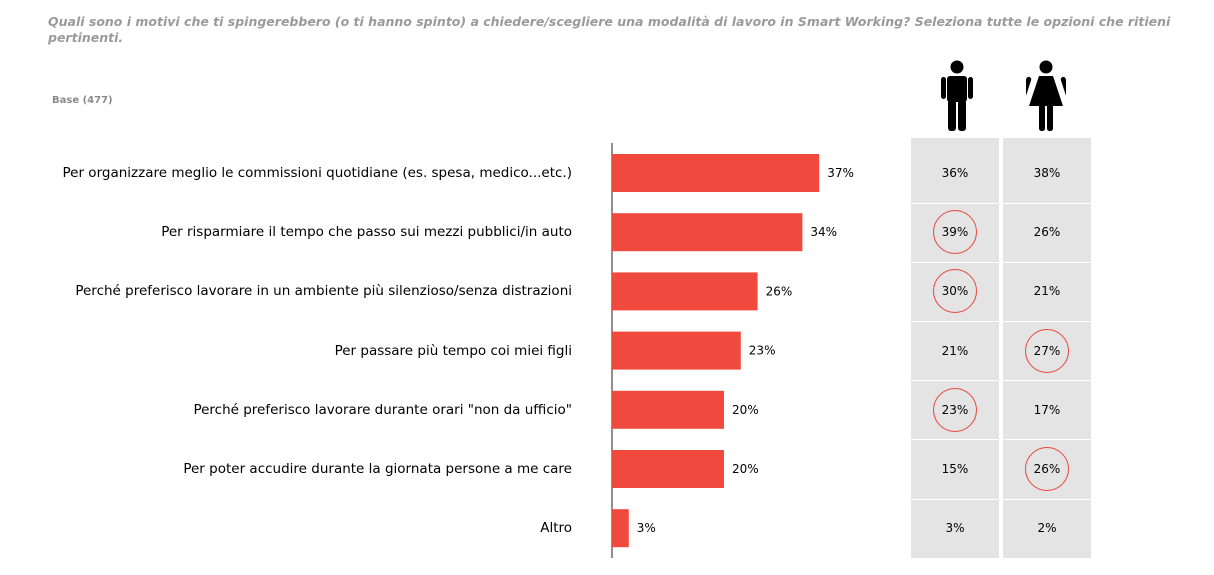 This screenshot has width=1214, height=575. What do you see at coordinates (1046, 95) in the screenshot?
I see `female-person-icon` at bounding box center [1046, 95].